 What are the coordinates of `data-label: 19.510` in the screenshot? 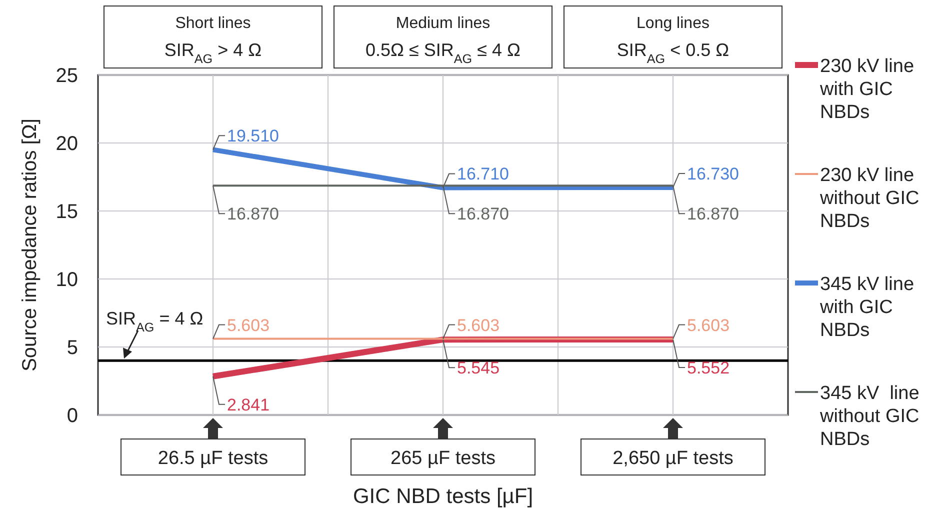 It's located at (253, 136).